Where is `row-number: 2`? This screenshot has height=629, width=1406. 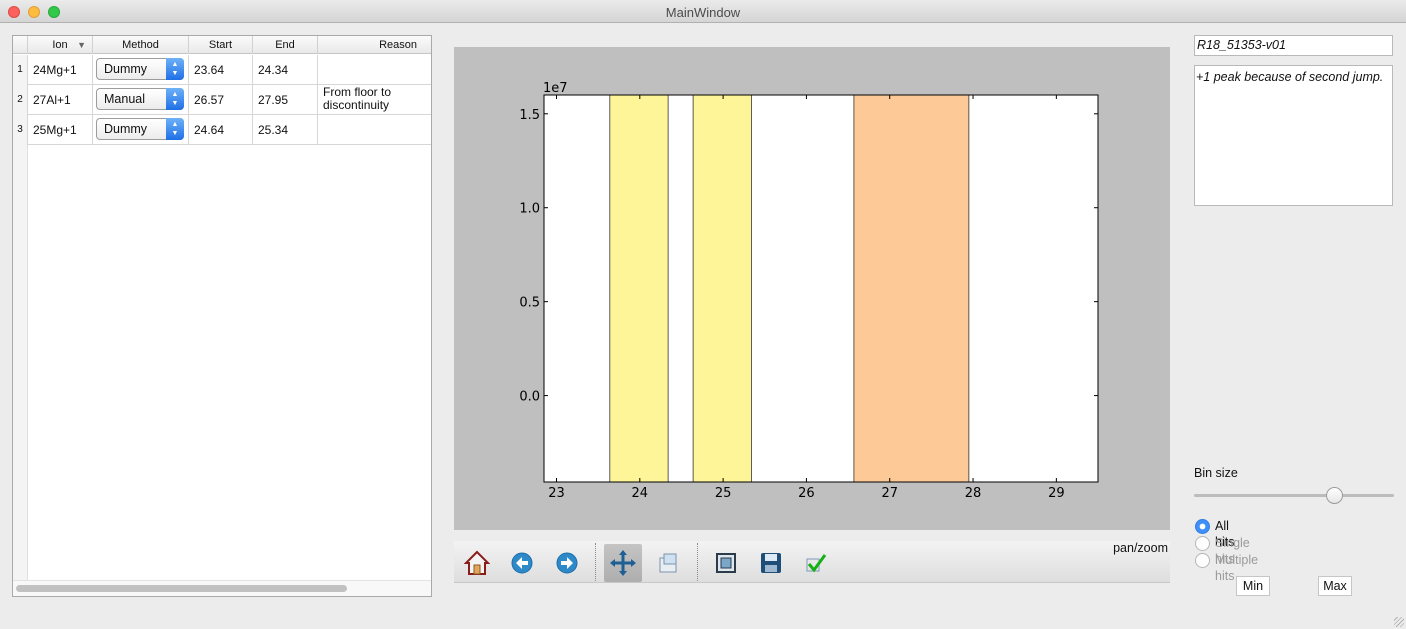
row-number: 2 is located at coordinates (20, 100).